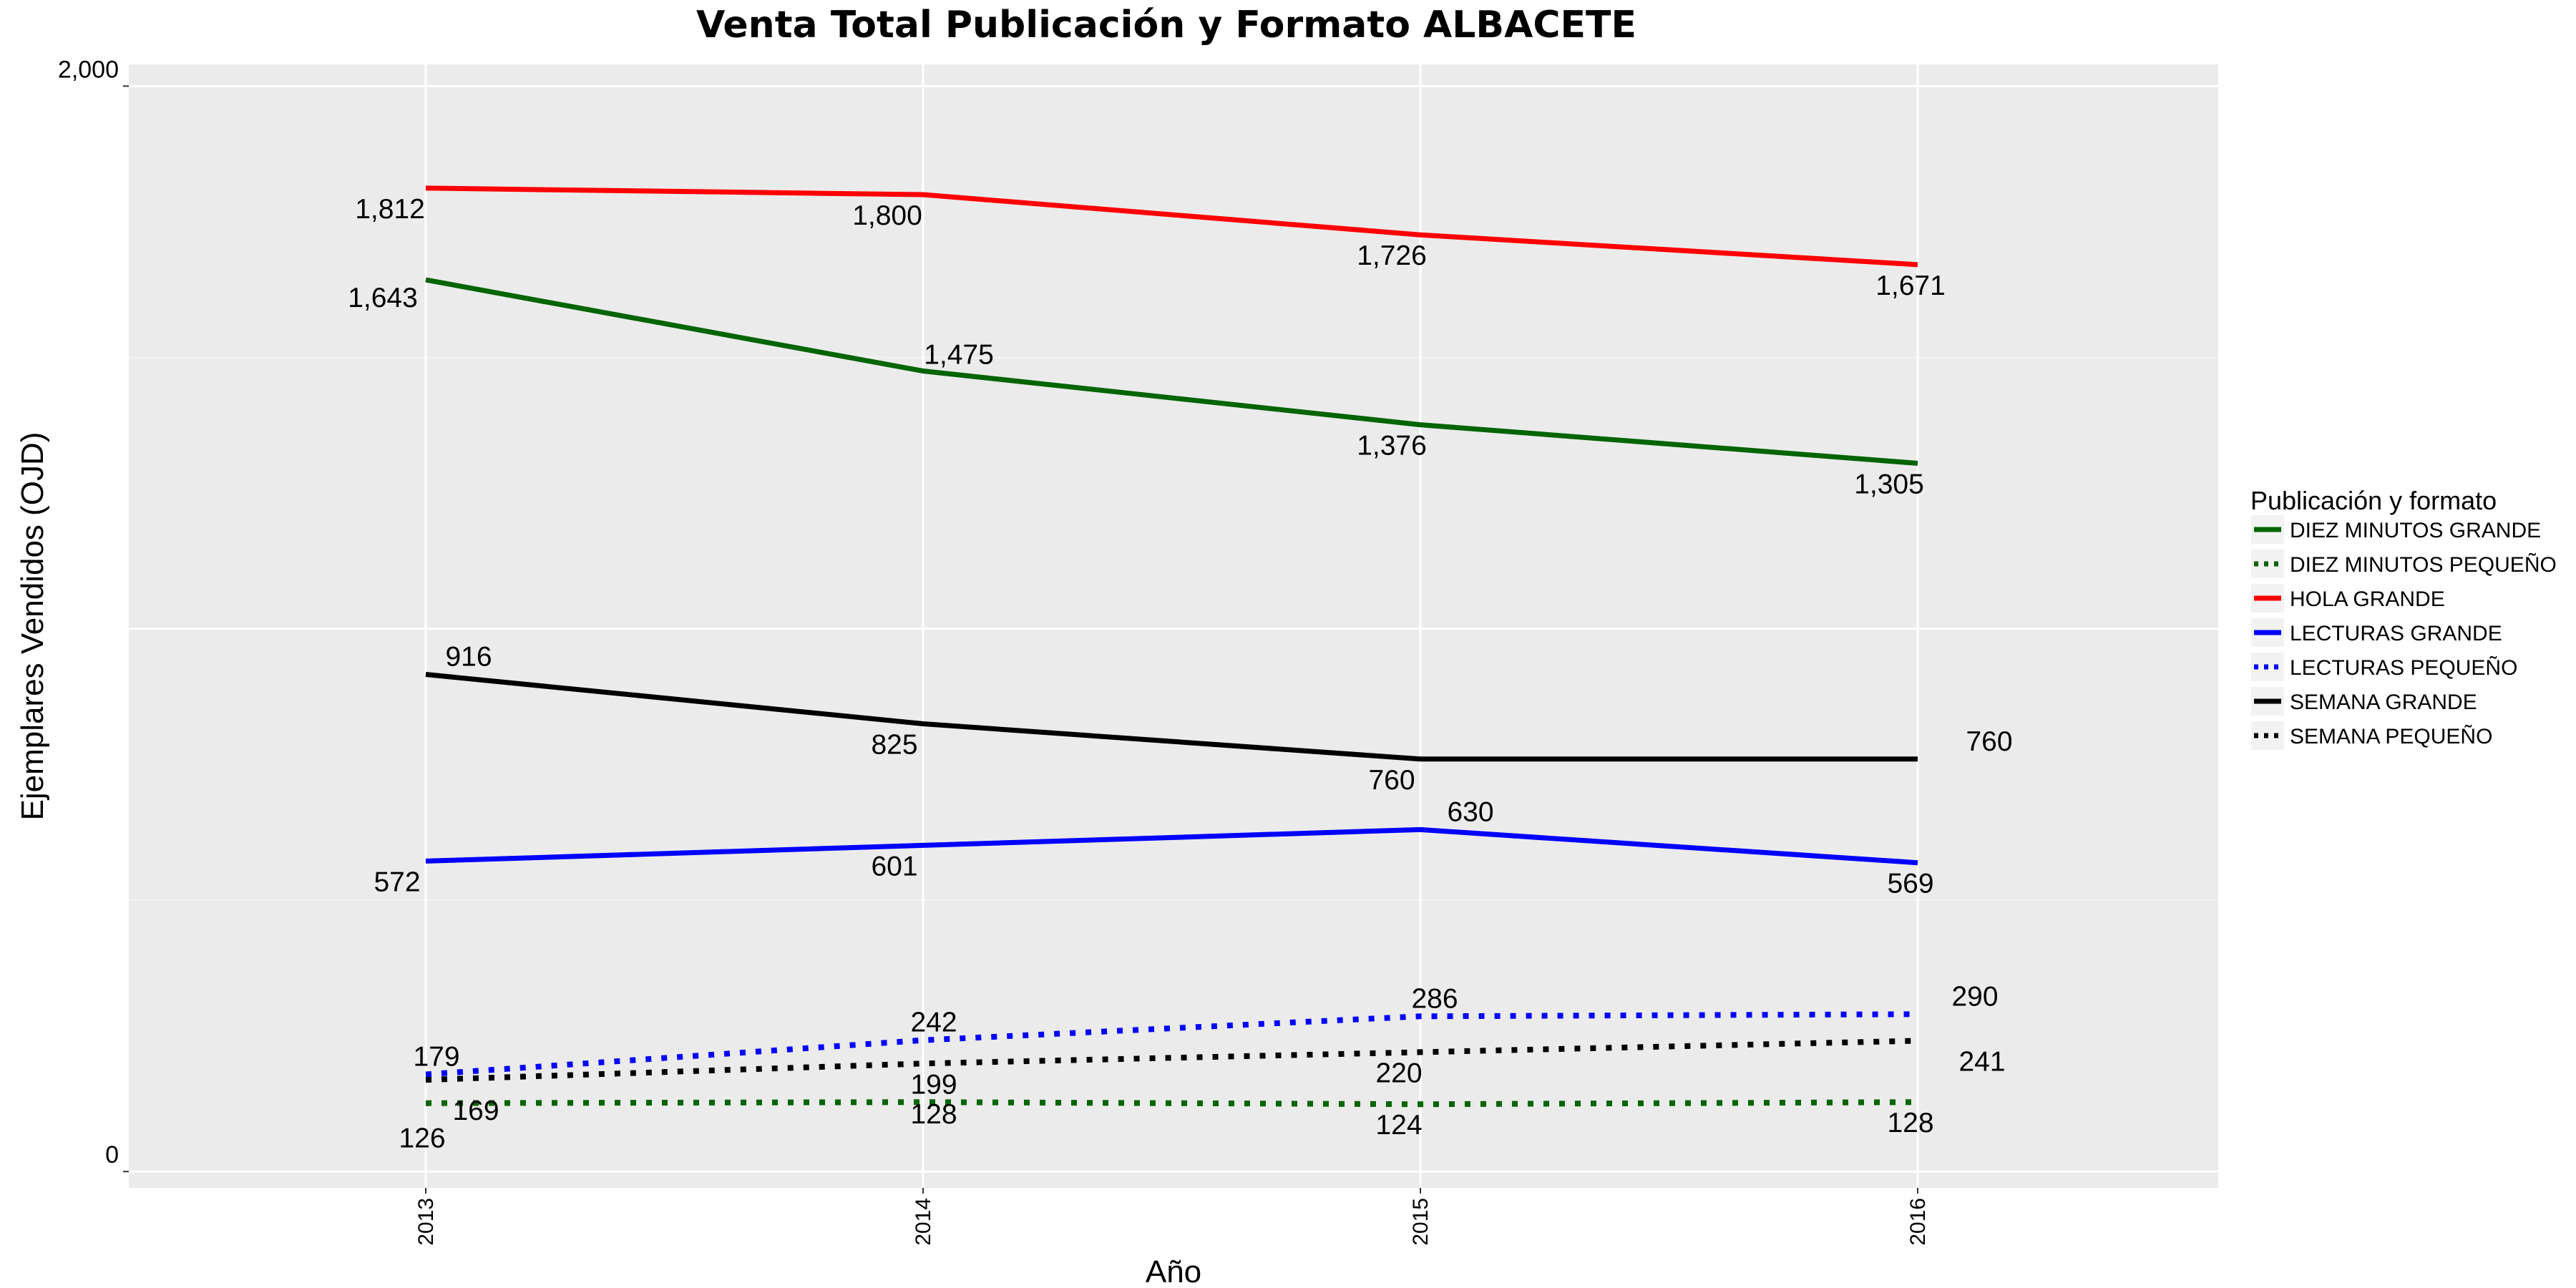 The width and height of the screenshot is (2576, 1288). What do you see at coordinates (1171, 226) in the screenshot?
I see `series-line-hola-grande` at bounding box center [1171, 226].